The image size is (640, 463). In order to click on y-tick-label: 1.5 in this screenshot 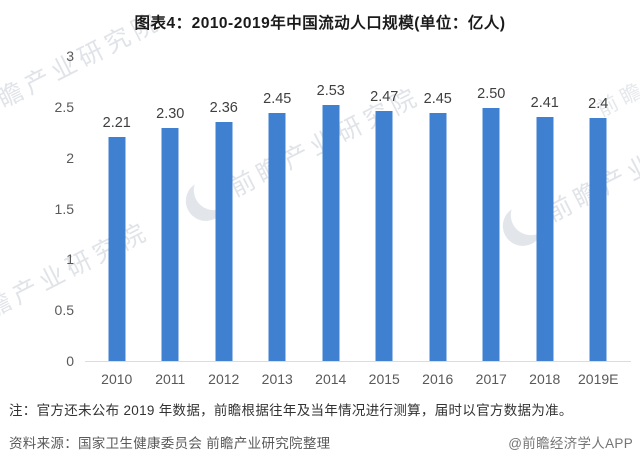, I will do `click(64, 208)`.